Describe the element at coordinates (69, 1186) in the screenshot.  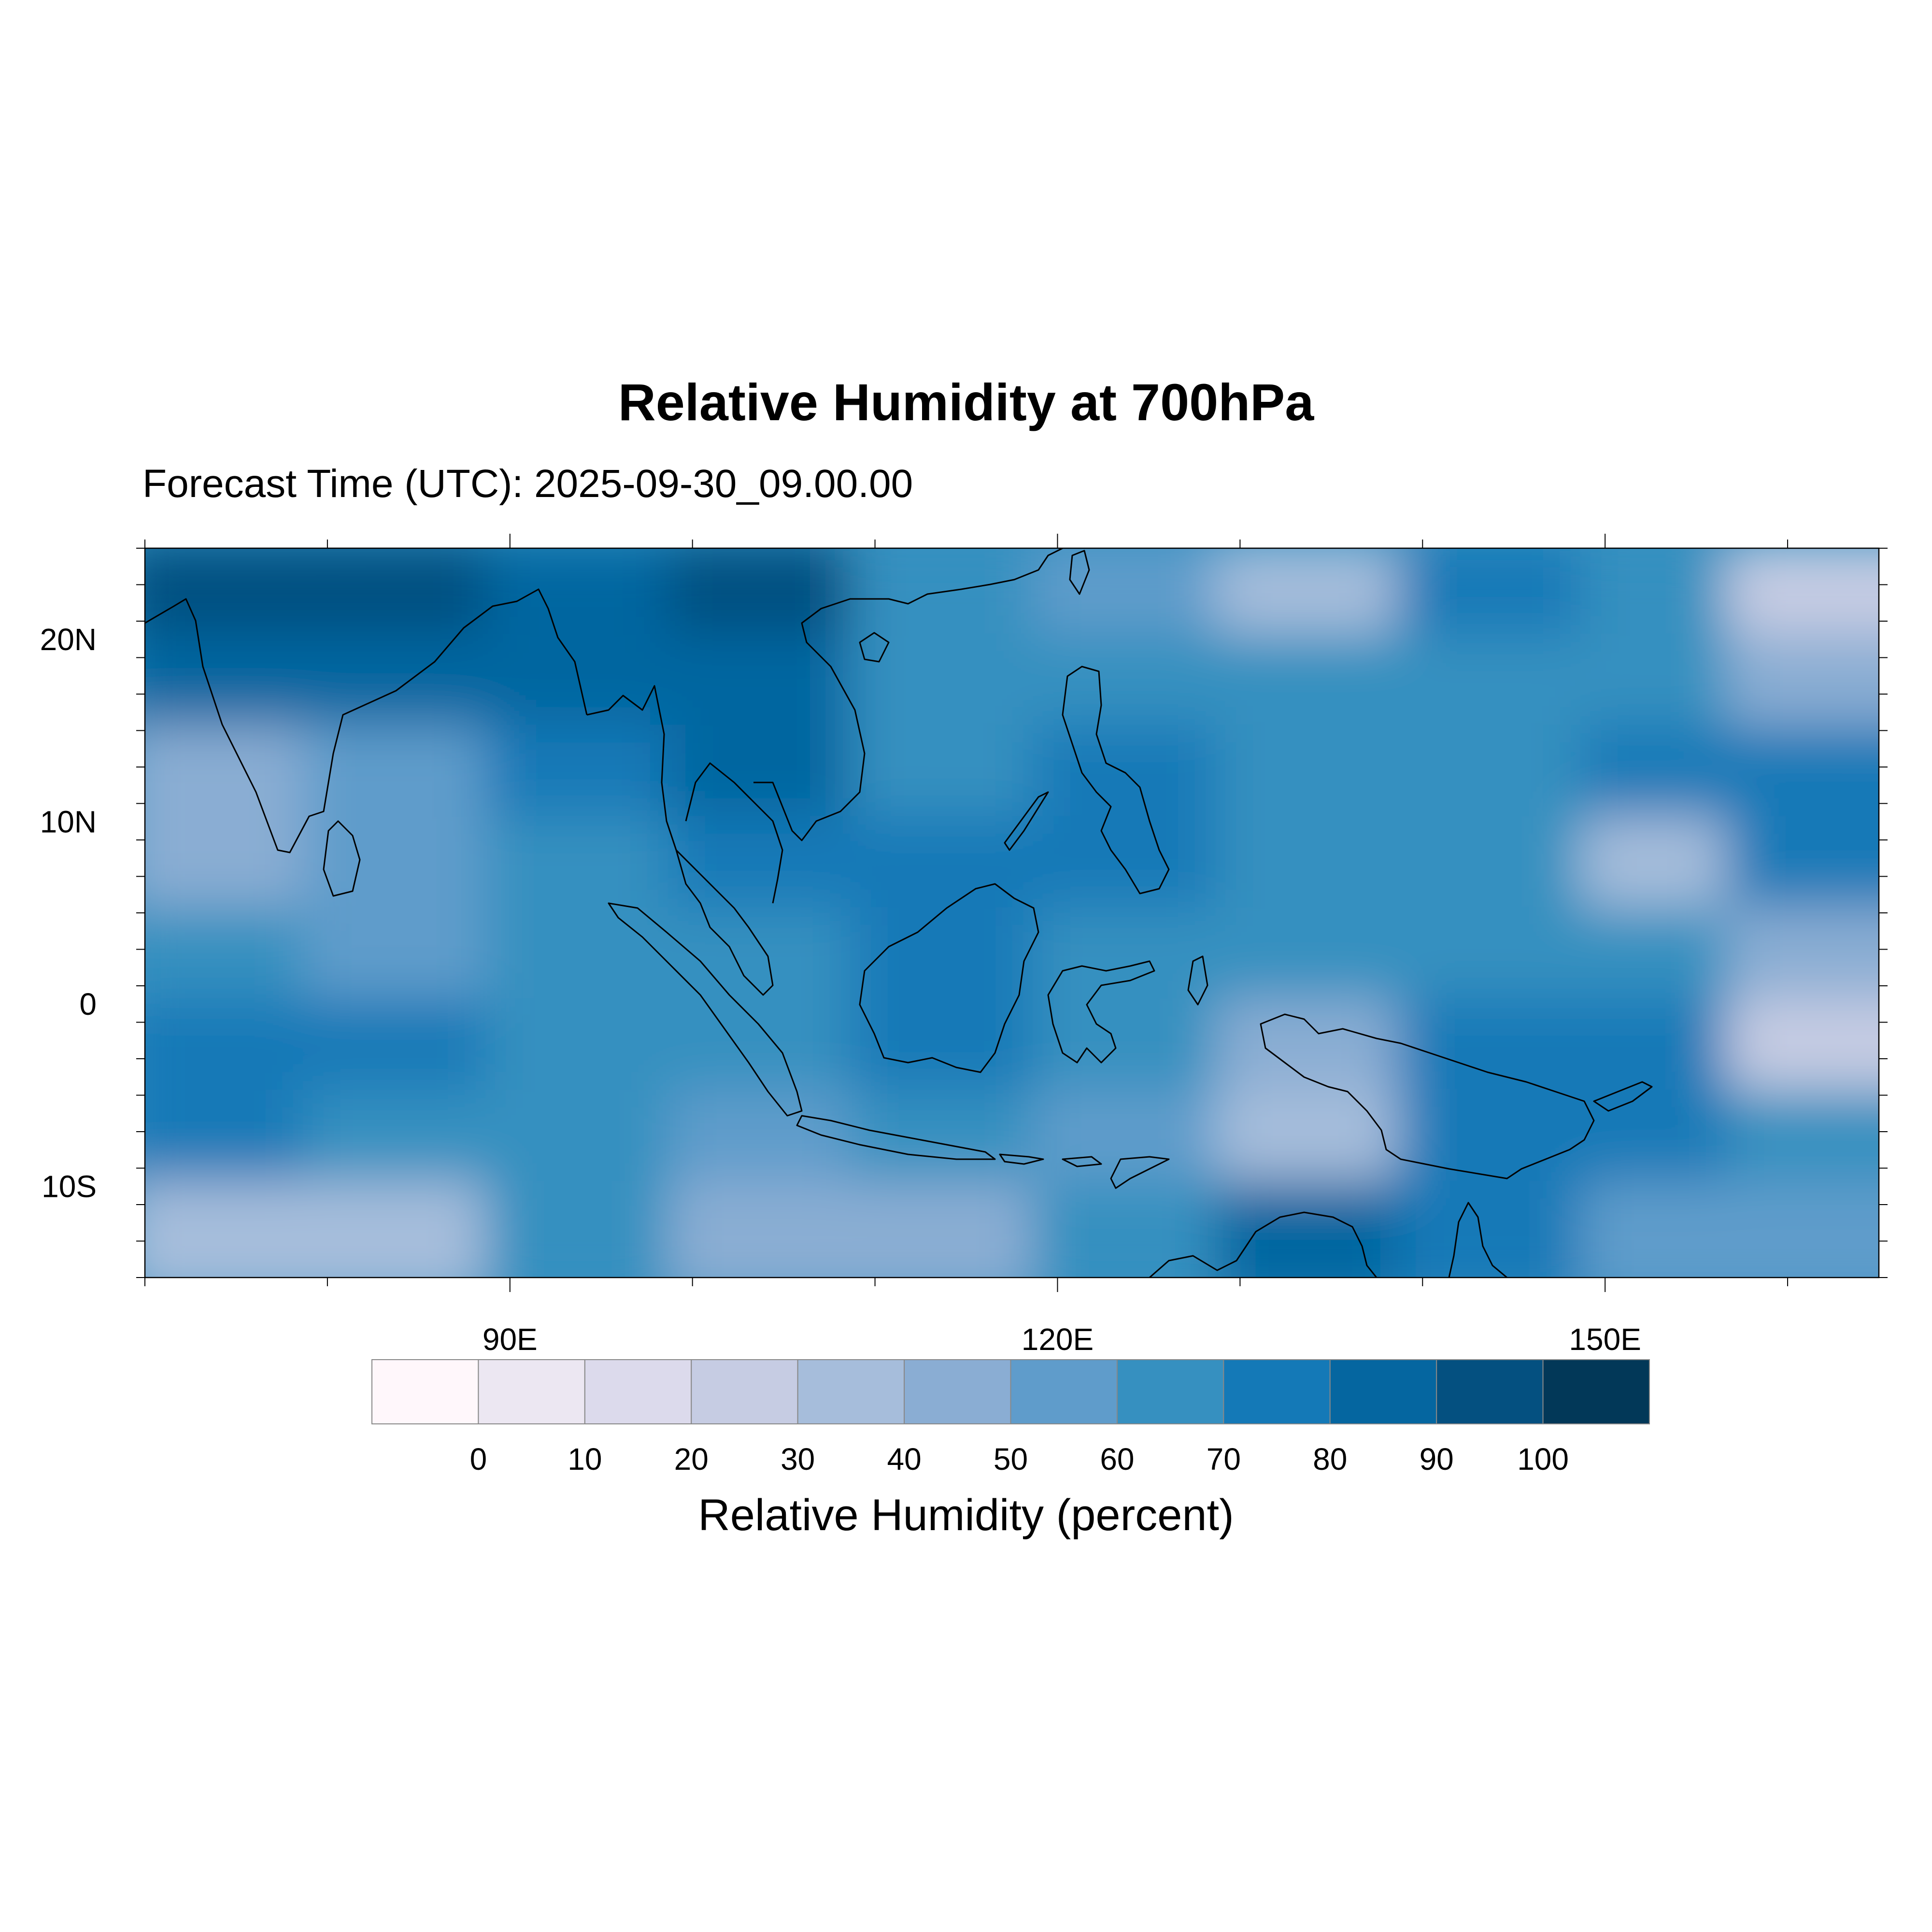
I see `lat-tick-label: 10S` at that location.